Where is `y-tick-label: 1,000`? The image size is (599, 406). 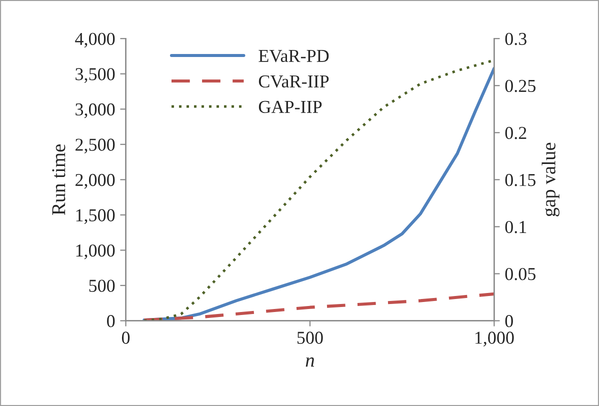
y-tick-label: 1,000 is located at coordinates (95, 252).